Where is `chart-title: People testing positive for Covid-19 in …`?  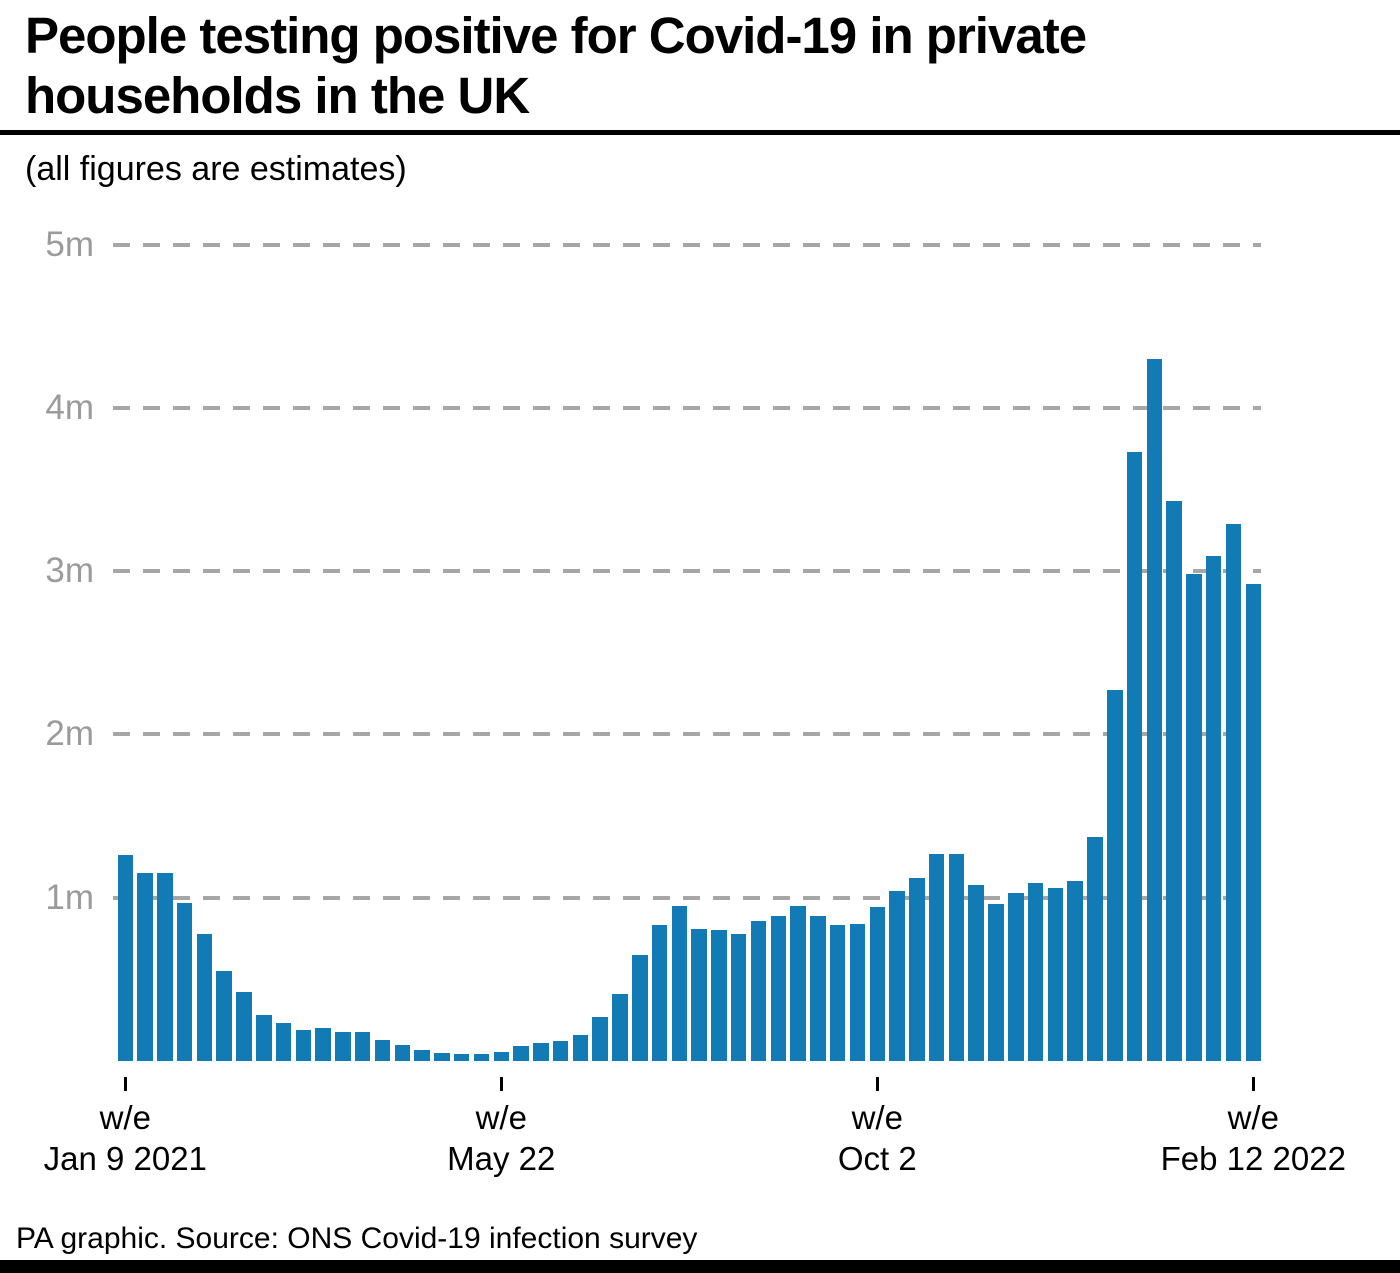
chart-title: People testing positive for Covid-19 in … is located at coordinates (665, 66).